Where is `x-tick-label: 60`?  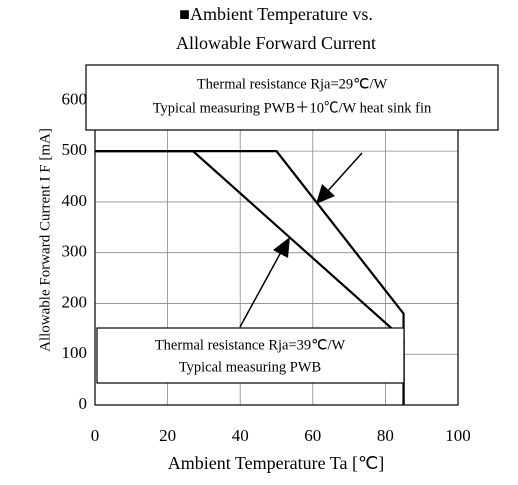 x-tick-label: 60 is located at coordinates (312, 435).